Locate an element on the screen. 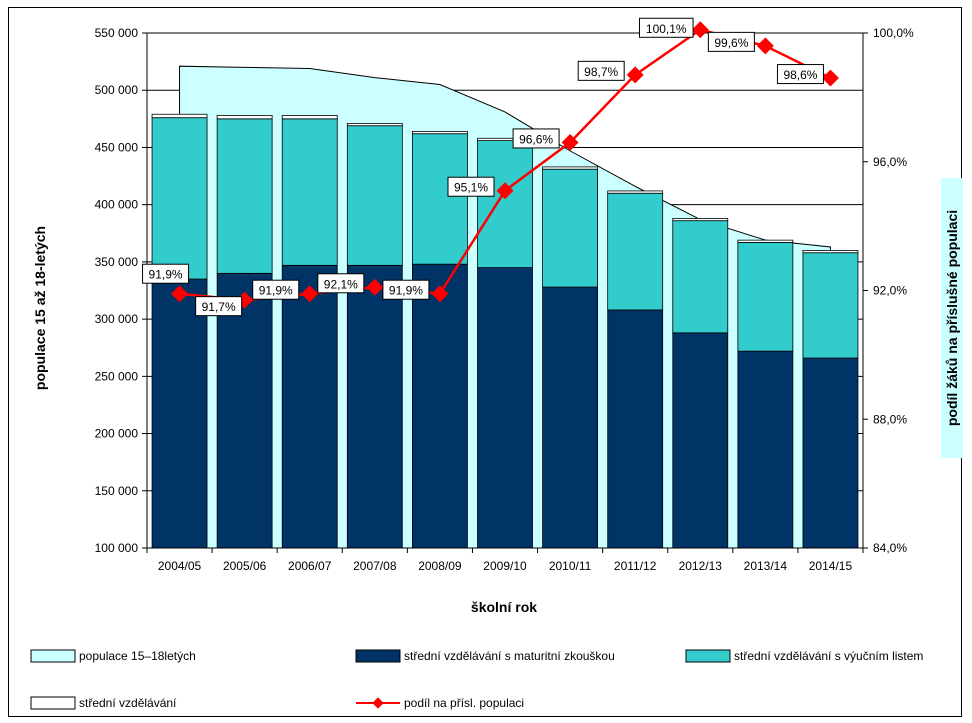 This screenshot has height=723, width=972. x-tick-label: 2008/09 is located at coordinates (440, 566).